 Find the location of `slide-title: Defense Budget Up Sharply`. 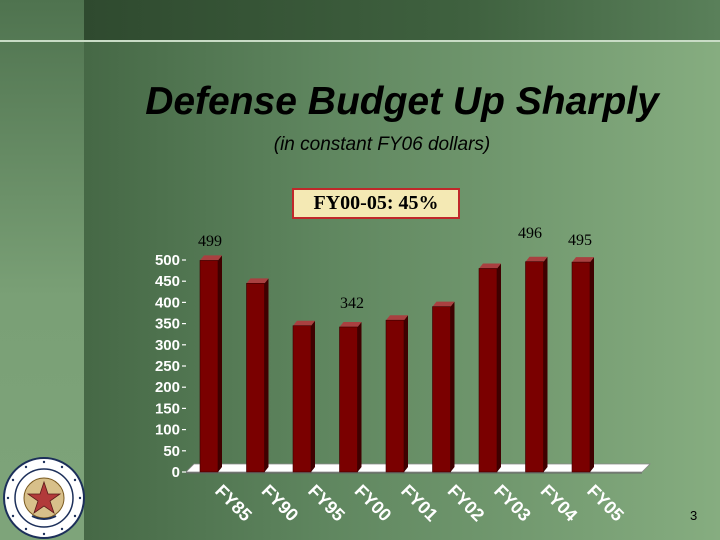

slide-title: Defense Budget Up Sharply is located at coordinates (402, 101).